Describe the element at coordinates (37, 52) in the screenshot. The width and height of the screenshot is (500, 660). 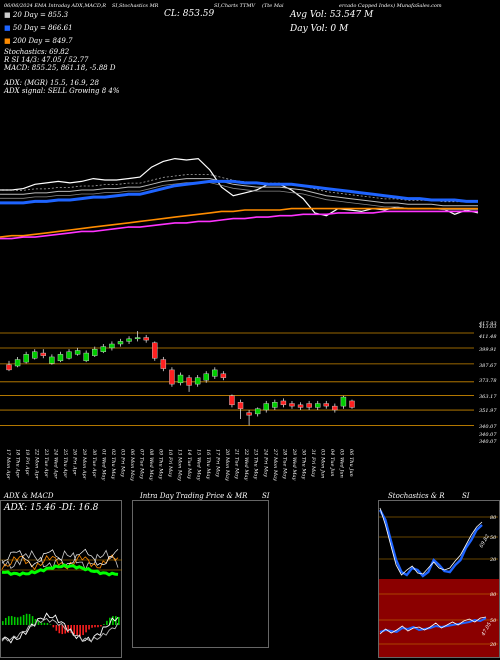
I see `legend-stochastics: Stochastics: 69.82` at that location.